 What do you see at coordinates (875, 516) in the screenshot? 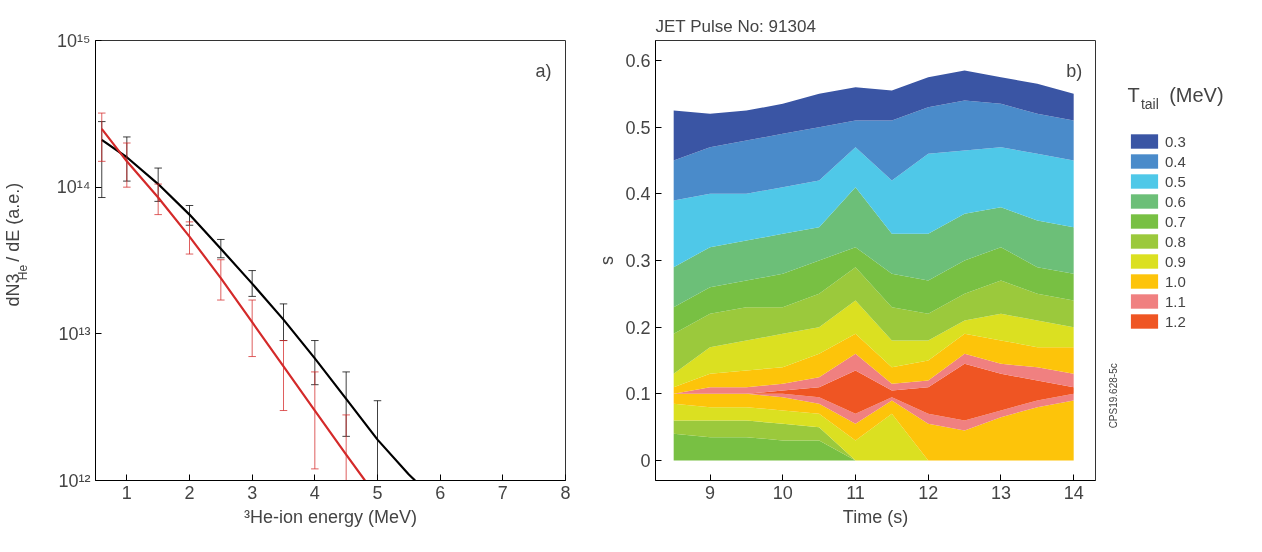
I see `x-axis-title: Time (s)` at bounding box center [875, 516].